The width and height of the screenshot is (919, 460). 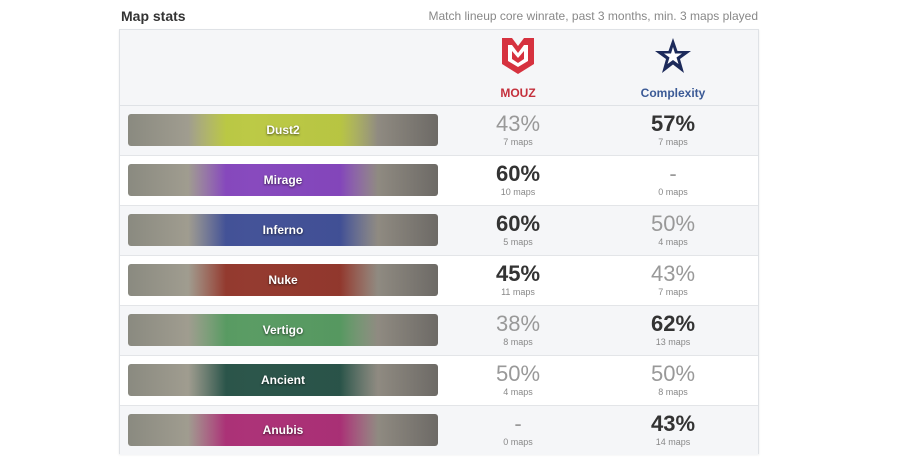 I want to click on map-name: Nuke, so click(x=283, y=280).